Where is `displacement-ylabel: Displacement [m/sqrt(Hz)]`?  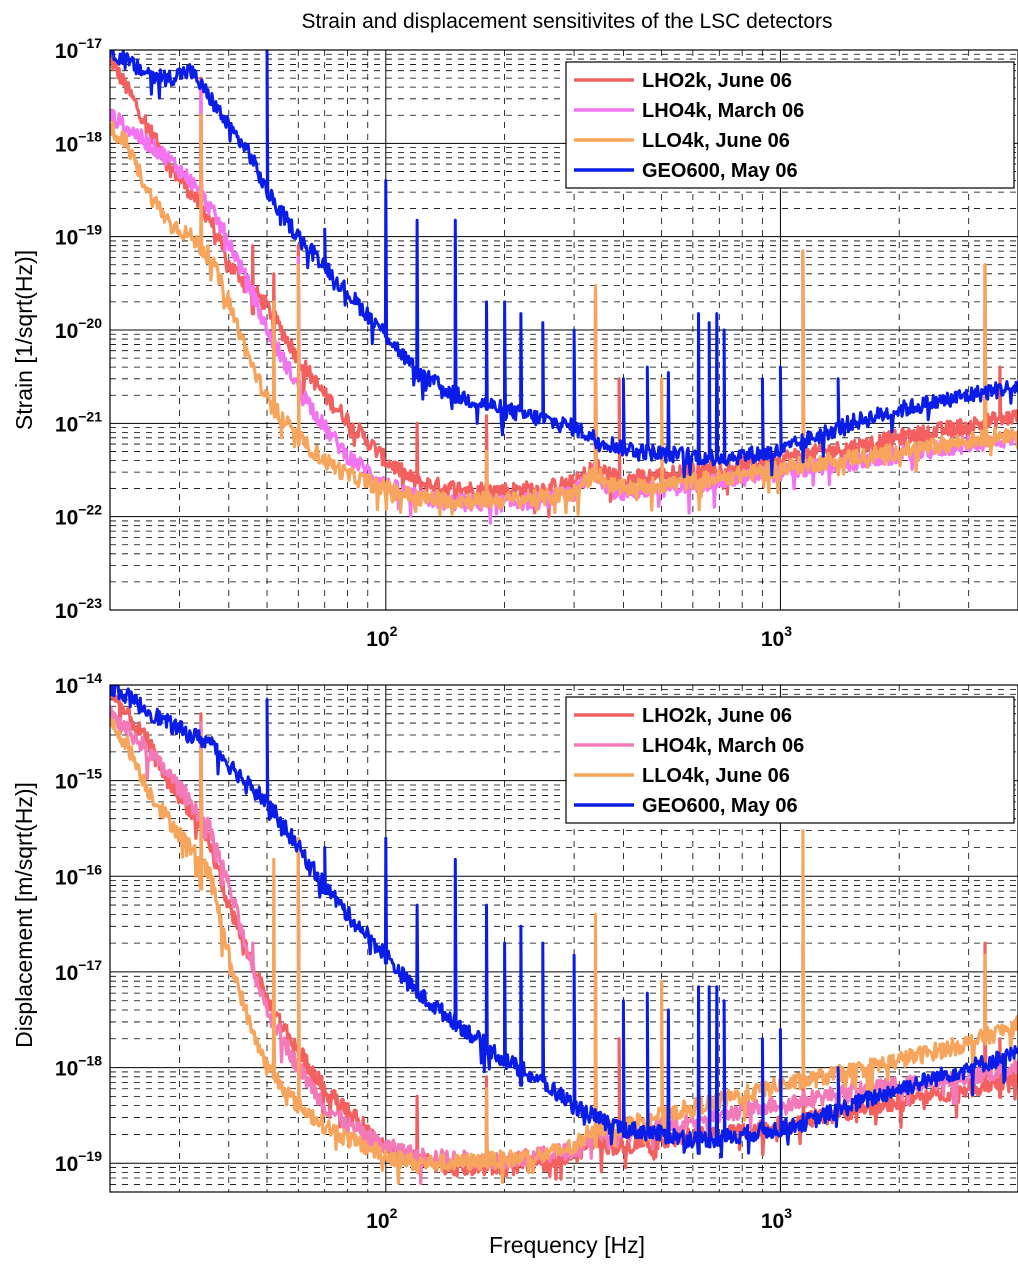
displacement-ylabel: Displacement [m/sqrt(Hz)] is located at coordinates (24, 915).